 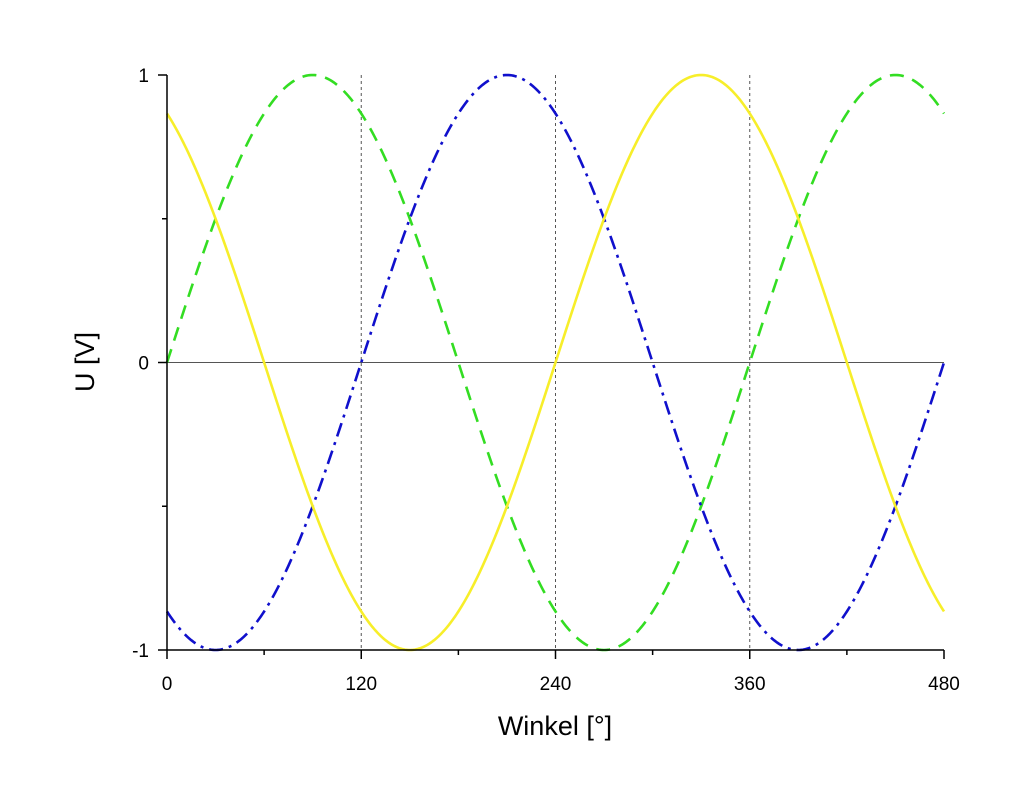 What do you see at coordinates (143, 76) in the screenshot?
I see `y-tick-label: 1` at bounding box center [143, 76].